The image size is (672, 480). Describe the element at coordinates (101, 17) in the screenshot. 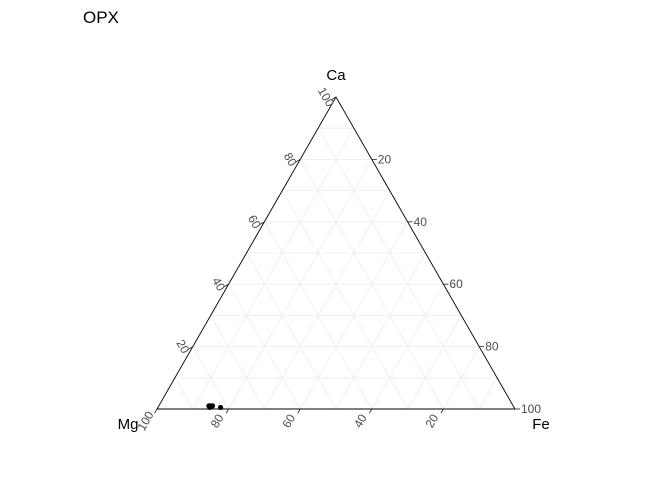

I see `chart-title: OPX` at that location.